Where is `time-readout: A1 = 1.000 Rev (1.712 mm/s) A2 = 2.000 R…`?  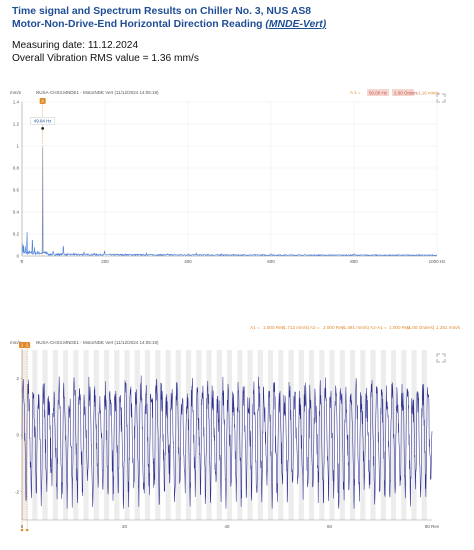 time-readout: A1 = 1.000 Rev (1.712 mm/s) A2 = 2.000 R… is located at coordinates (355, 327).